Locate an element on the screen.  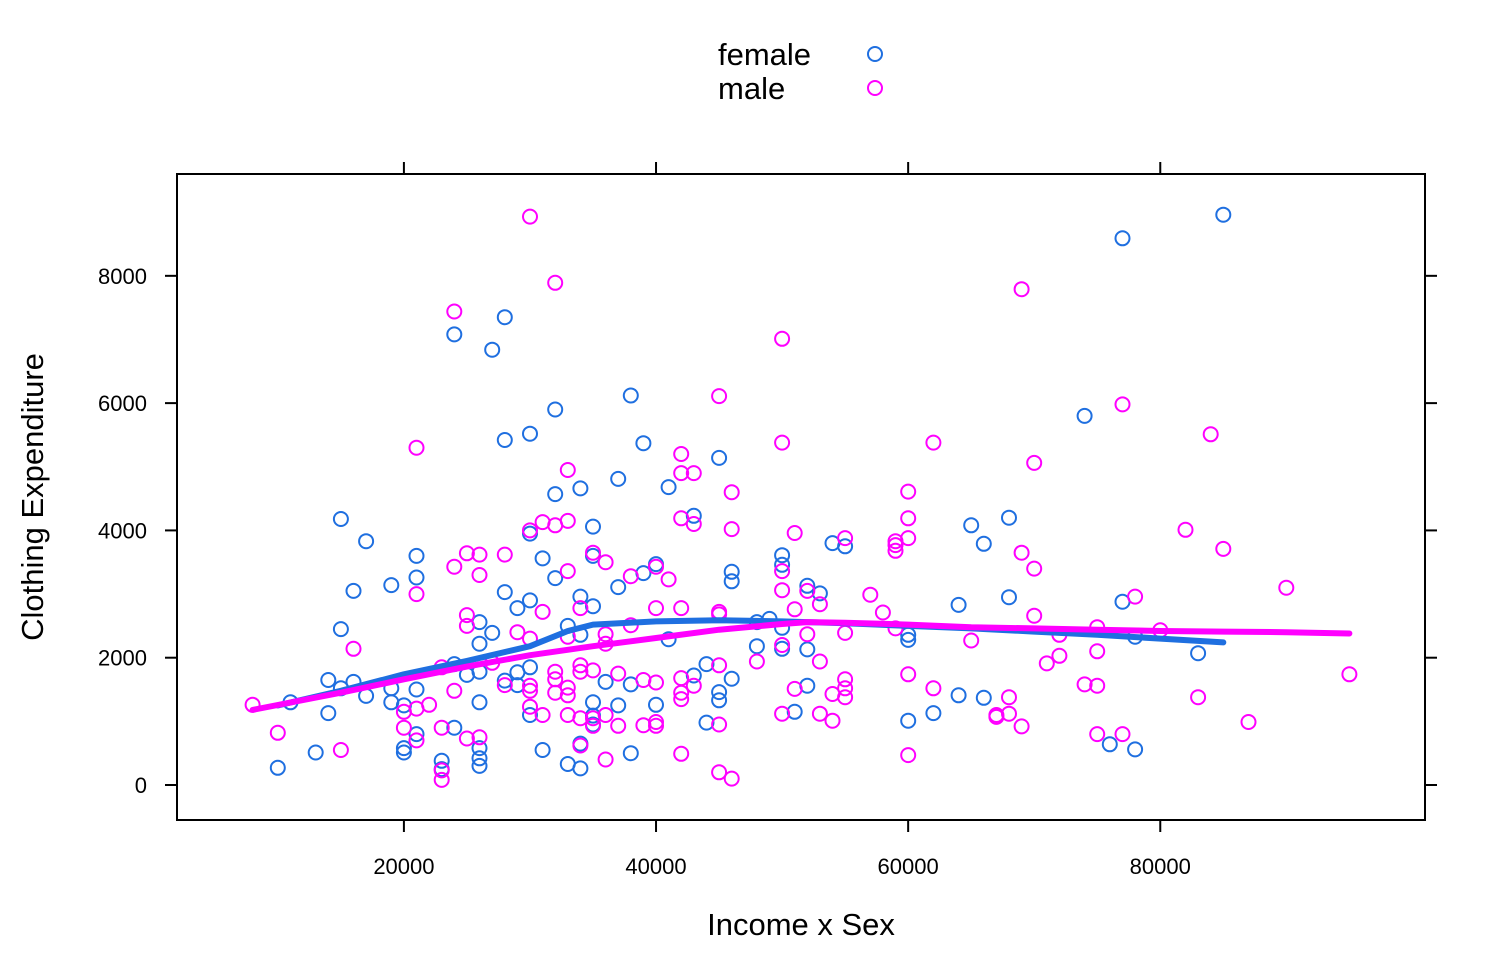
legend-label-male: male is located at coordinates (751, 88).